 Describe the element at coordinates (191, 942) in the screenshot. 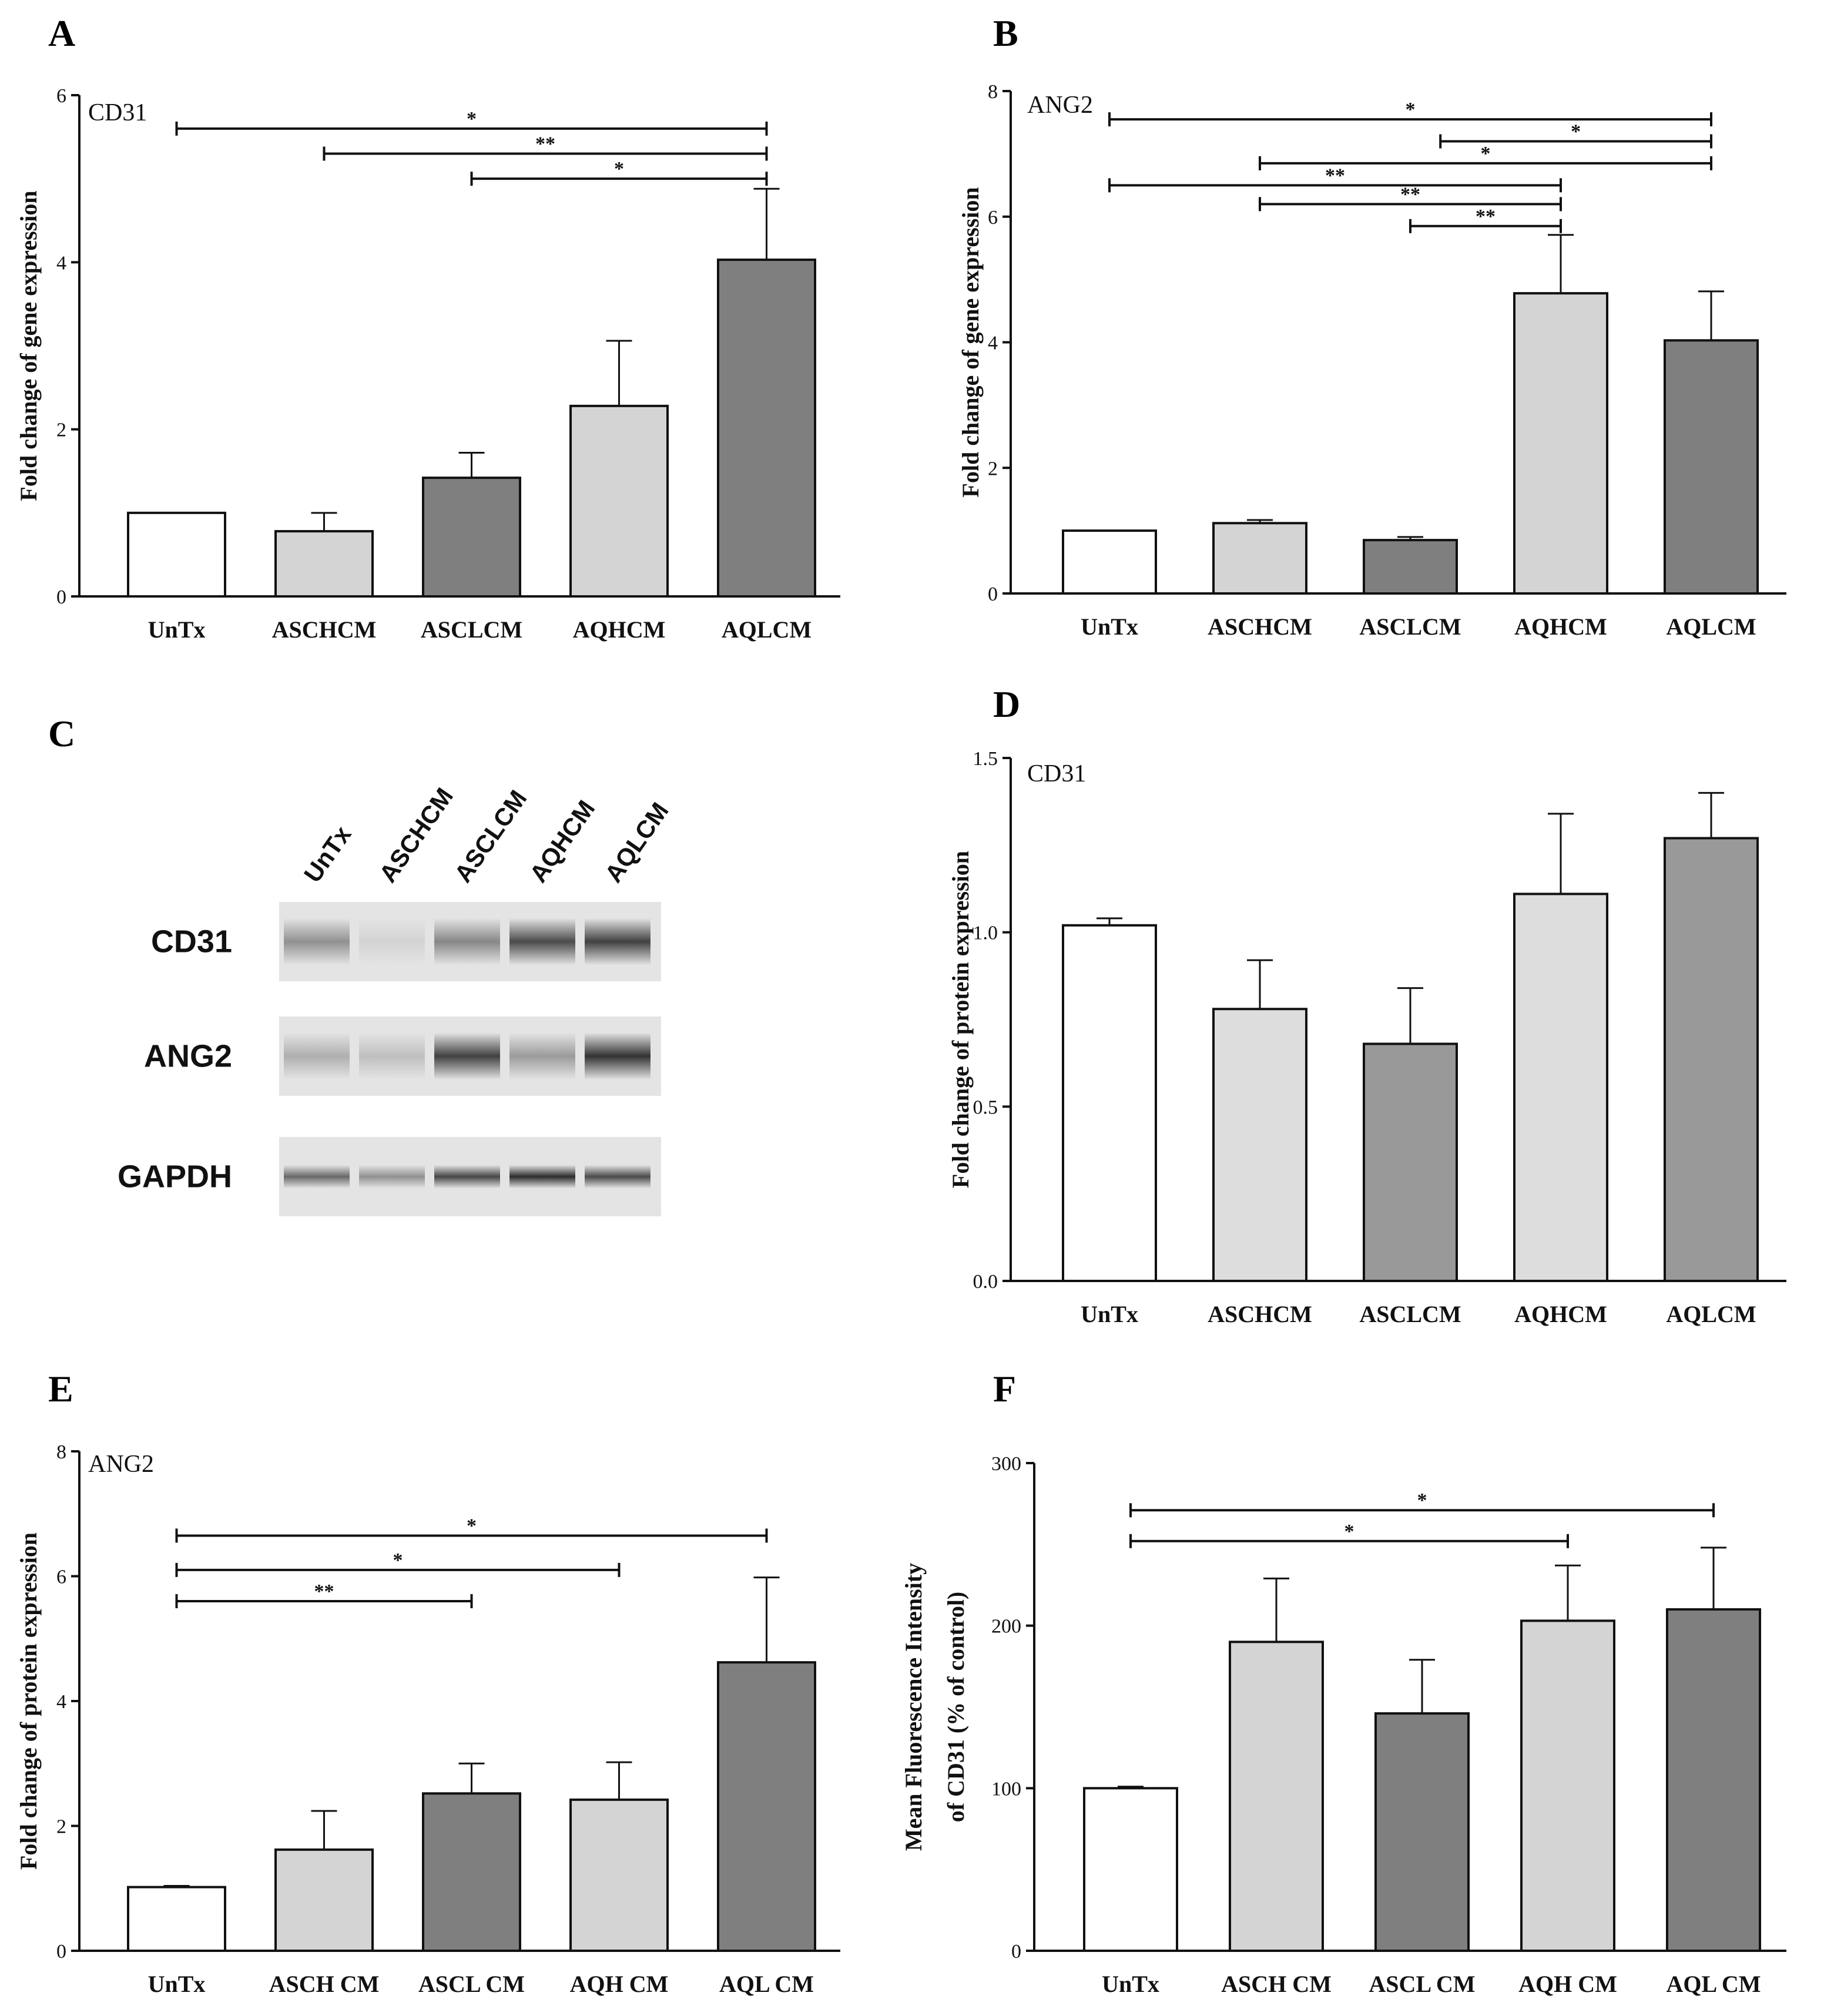

I see `blot-row-label: CD31` at that location.